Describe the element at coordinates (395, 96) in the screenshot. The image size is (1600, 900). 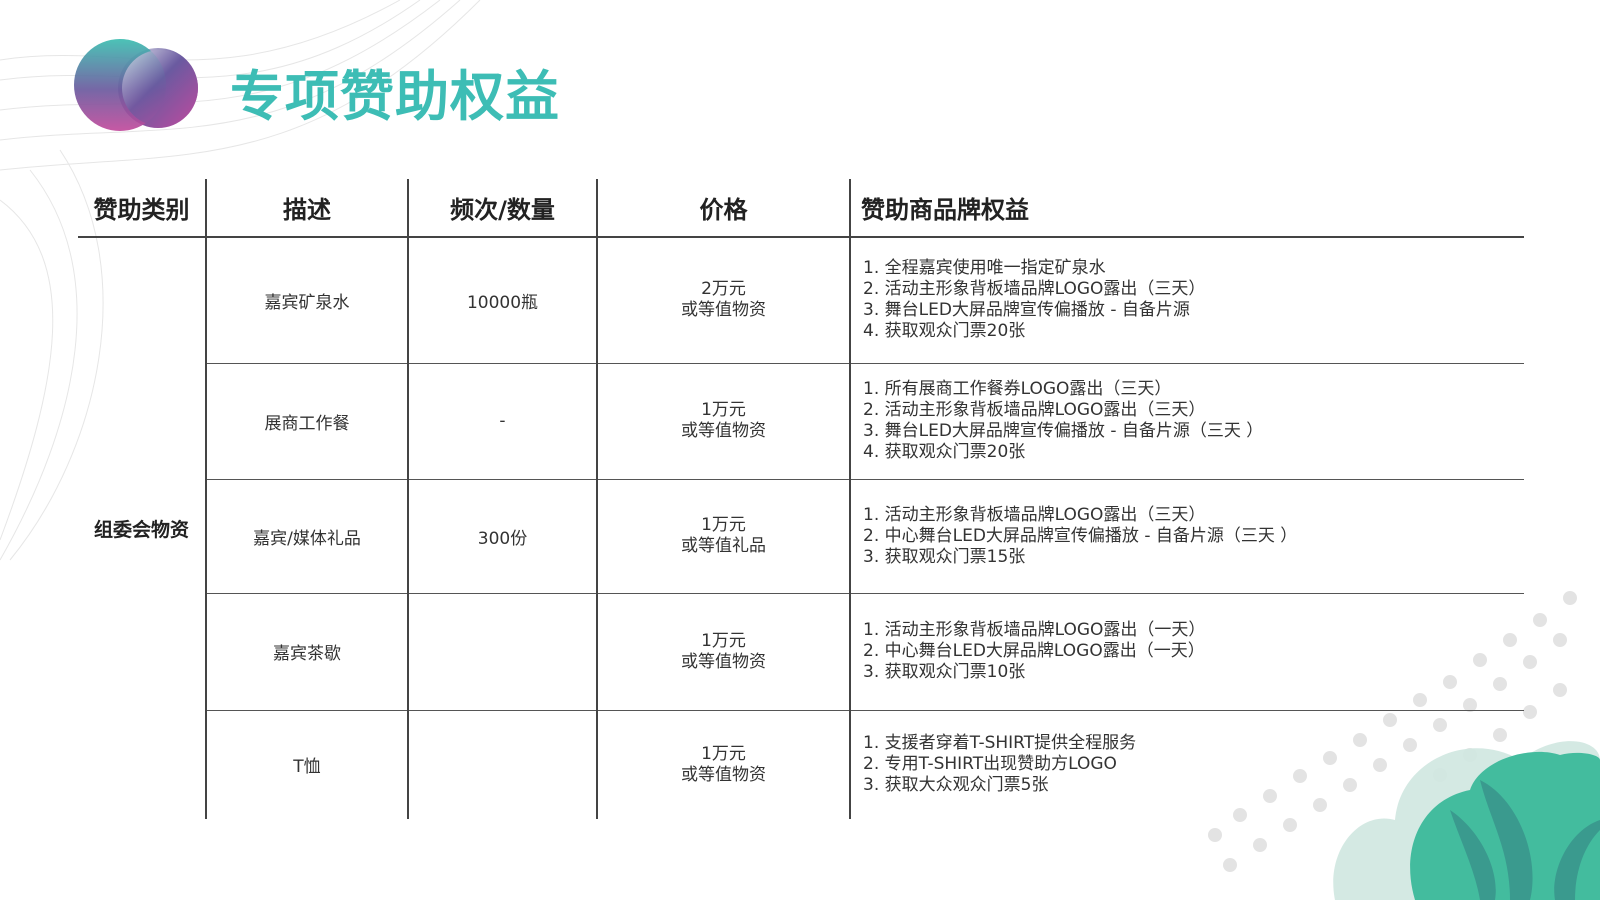
I see `page-title: 专项赞助权益` at that location.